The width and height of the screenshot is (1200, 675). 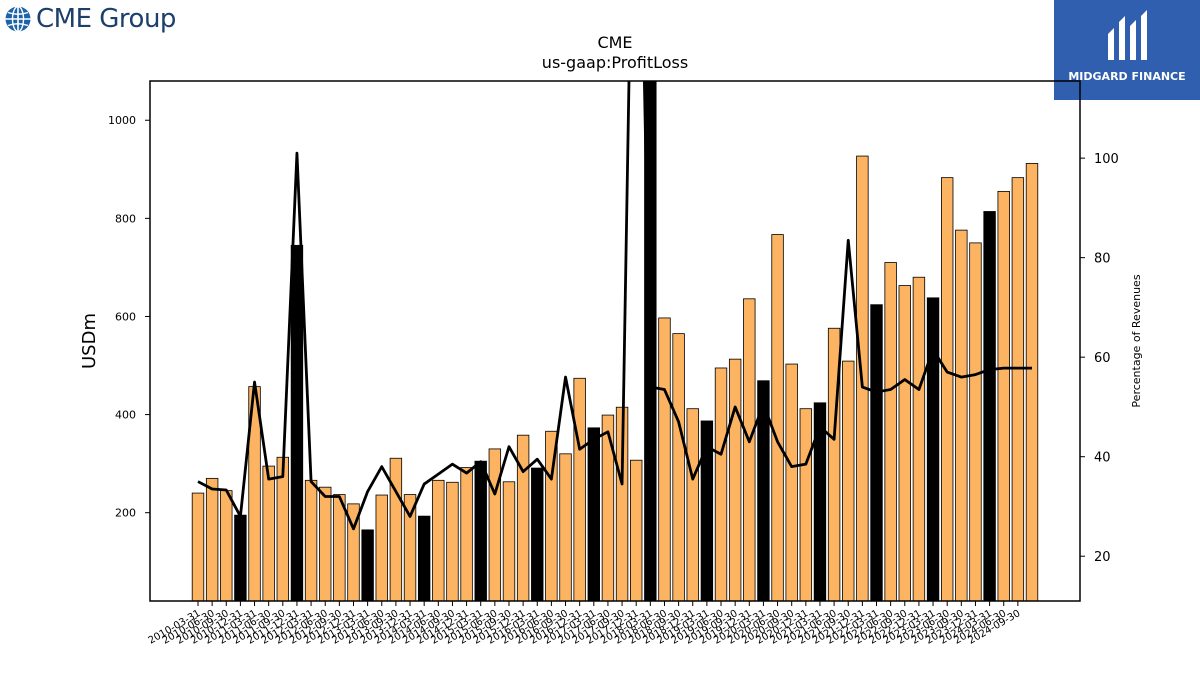 I want to click on y-axis-label: USDm, so click(x=89, y=341).